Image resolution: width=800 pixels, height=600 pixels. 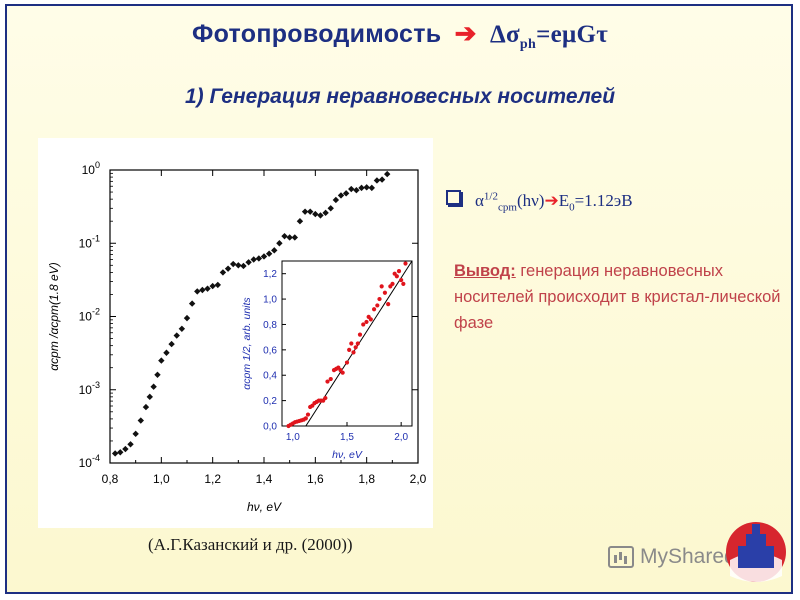 I want to click on citation: (А.Г.Казанский и др. (2000)), so click(x=250, y=544).